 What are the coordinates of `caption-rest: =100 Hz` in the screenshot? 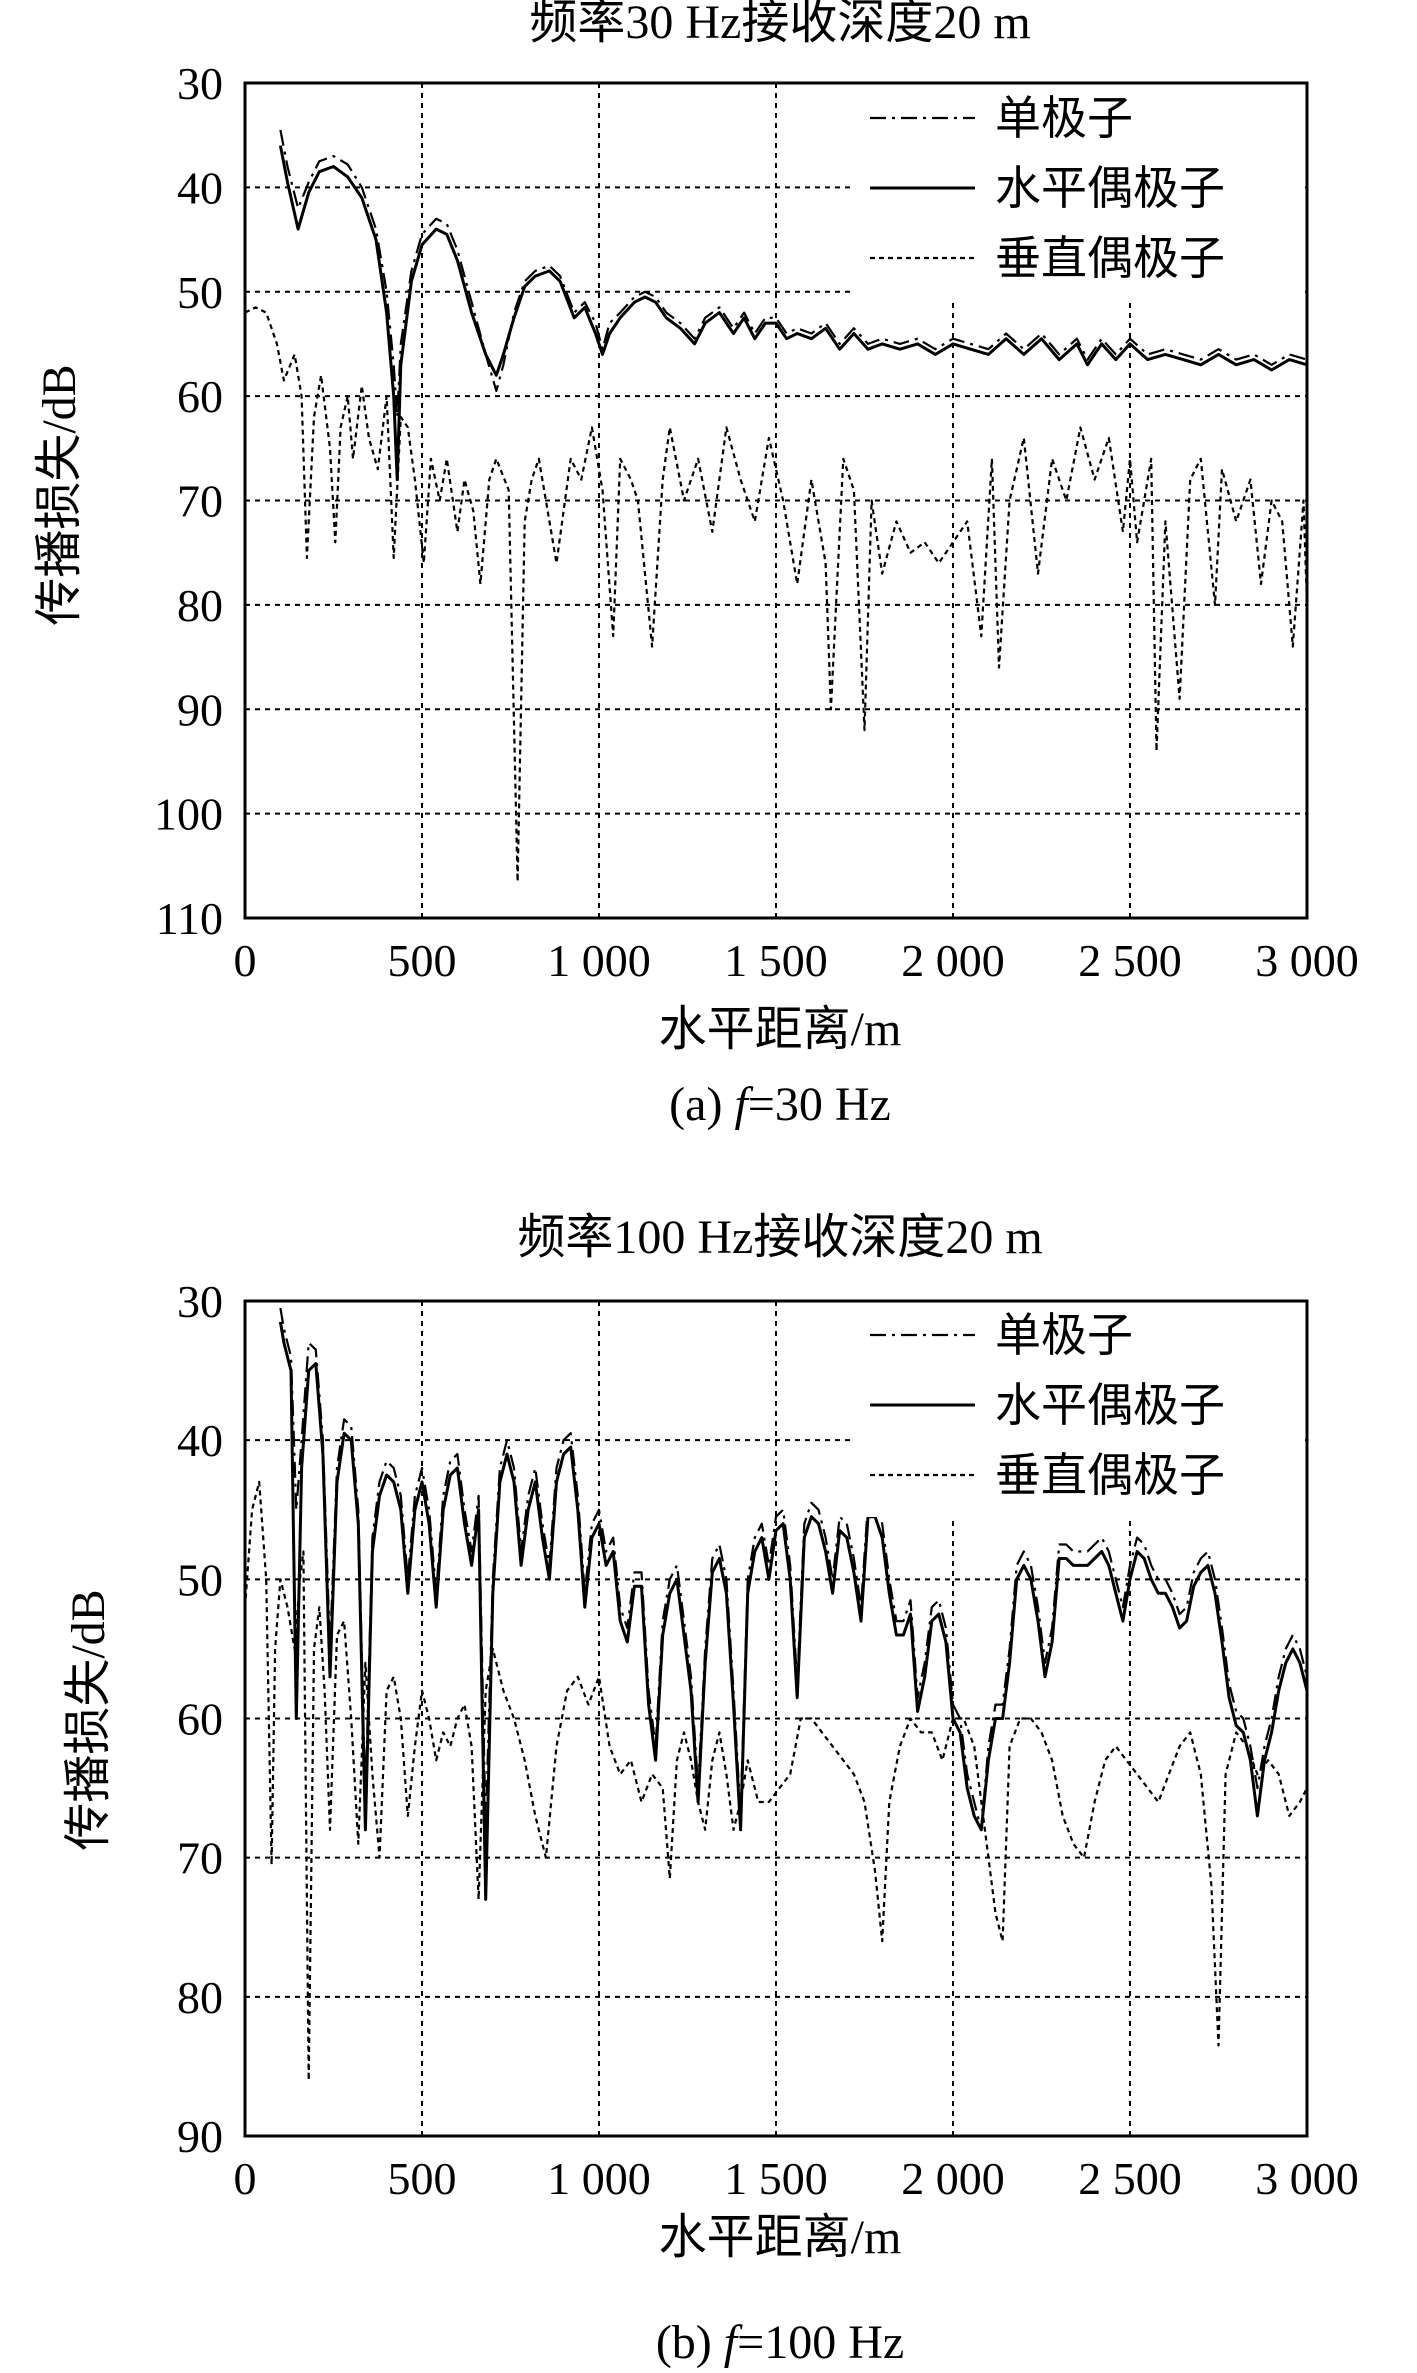 It's located at (820, 2342).